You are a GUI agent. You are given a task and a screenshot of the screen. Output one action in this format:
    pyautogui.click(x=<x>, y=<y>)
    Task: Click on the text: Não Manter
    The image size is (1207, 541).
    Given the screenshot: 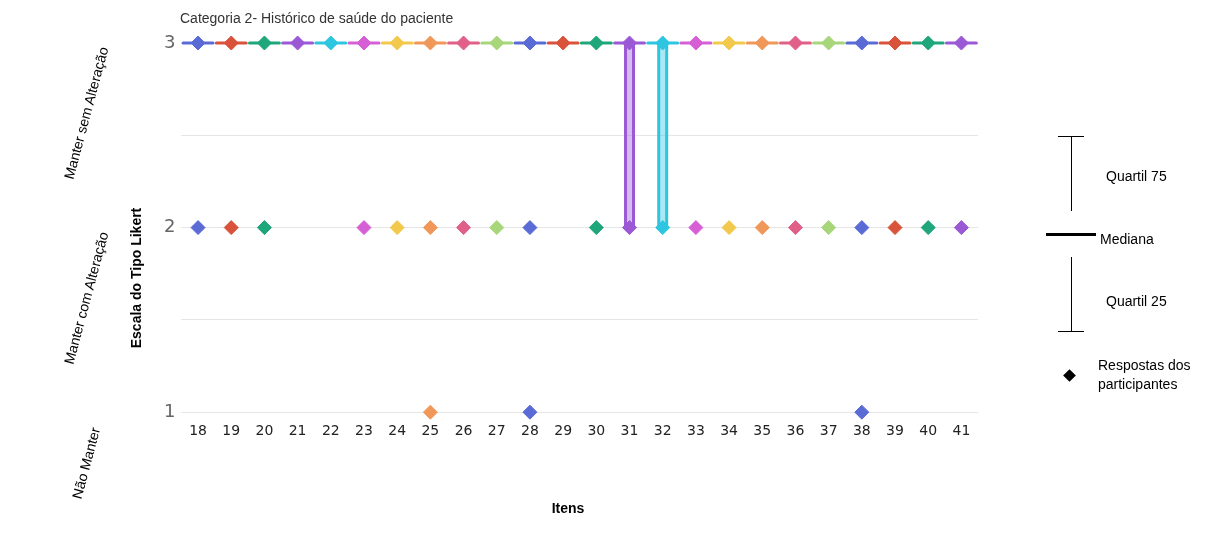 What is the action you would take?
    pyautogui.click(x=86, y=463)
    